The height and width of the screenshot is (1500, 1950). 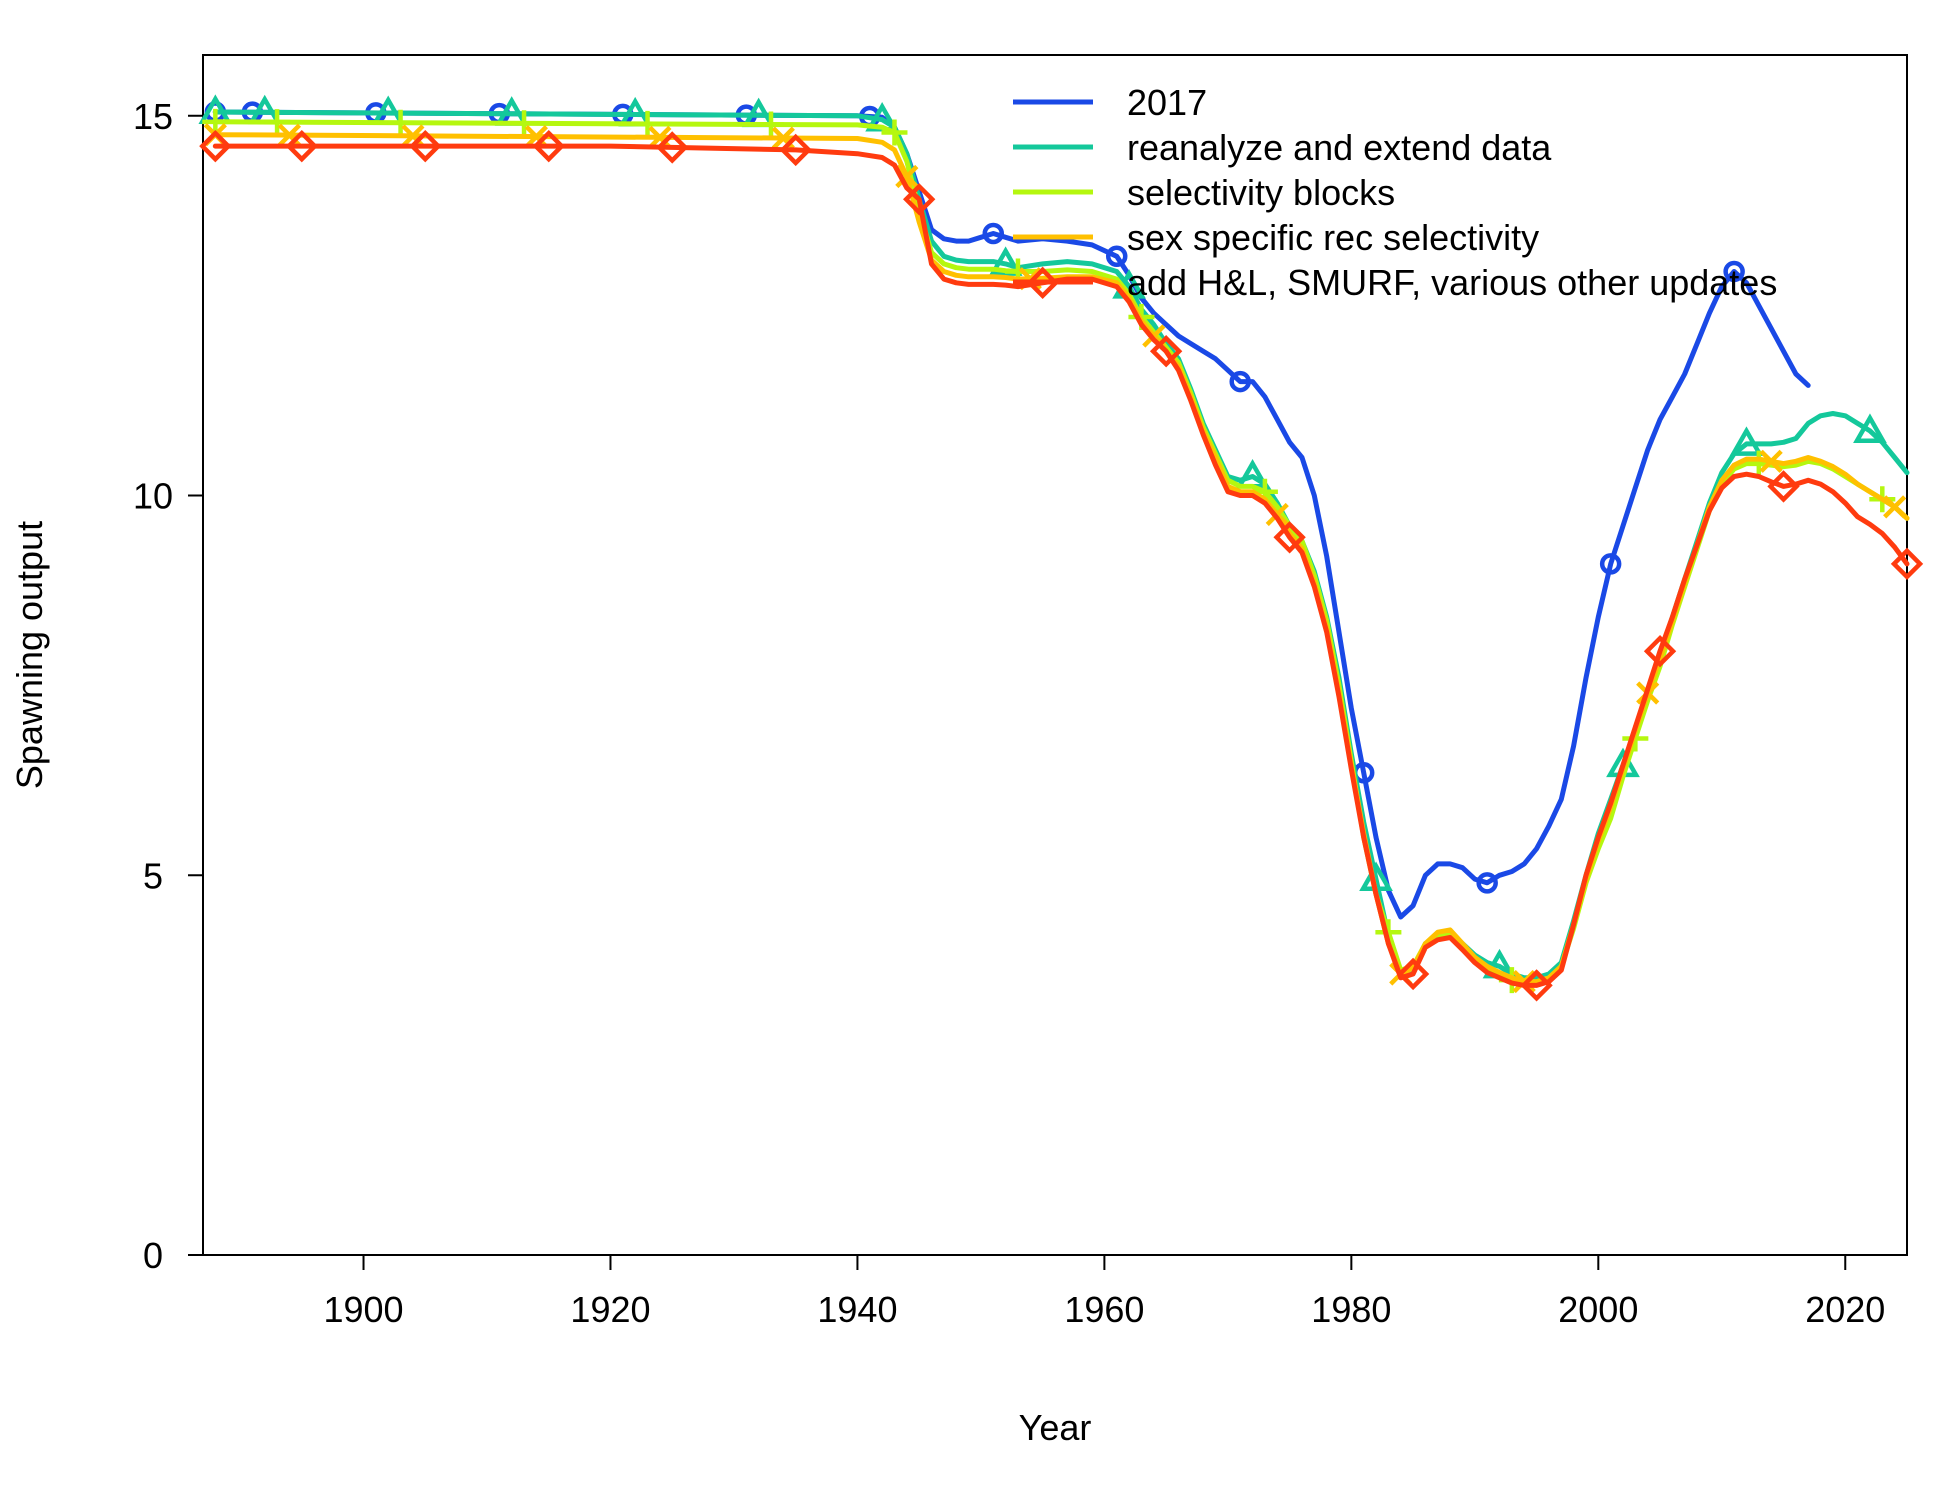 What do you see at coordinates (1261, 192) in the screenshot?
I see `legend-label: selectivity blocks` at bounding box center [1261, 192].